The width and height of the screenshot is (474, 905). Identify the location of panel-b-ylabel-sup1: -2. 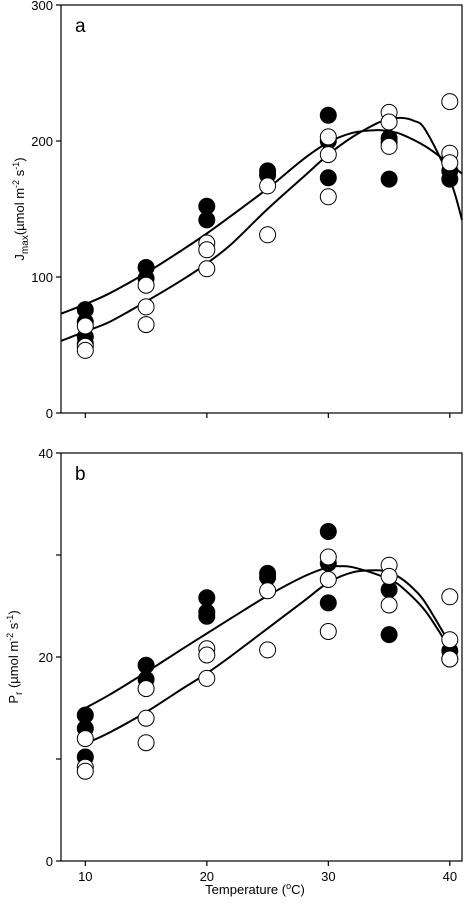
(10, 637).